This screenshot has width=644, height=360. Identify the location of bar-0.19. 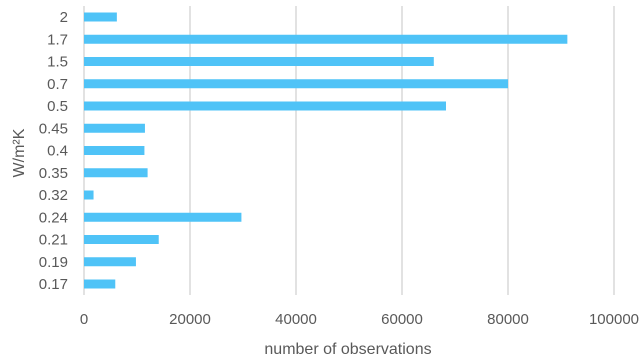
(110, 262).